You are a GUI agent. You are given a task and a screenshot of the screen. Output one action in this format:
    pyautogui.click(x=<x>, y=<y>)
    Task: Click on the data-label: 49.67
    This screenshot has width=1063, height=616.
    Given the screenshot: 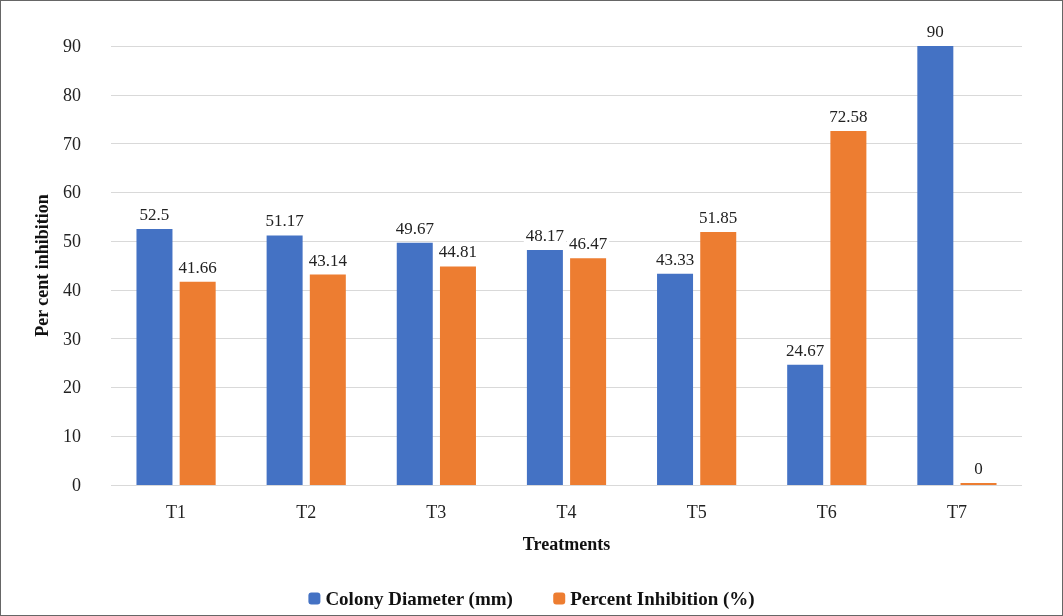 What is the action you would take?
    pyautogui.click(x=415, y=228)
    